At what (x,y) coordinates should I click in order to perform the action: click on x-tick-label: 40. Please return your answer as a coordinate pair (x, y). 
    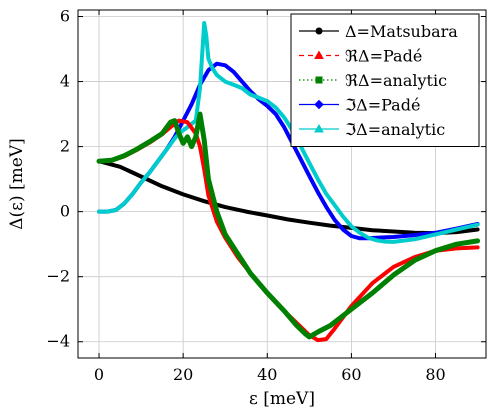
    Looking at the image, I should click on (267, 374).